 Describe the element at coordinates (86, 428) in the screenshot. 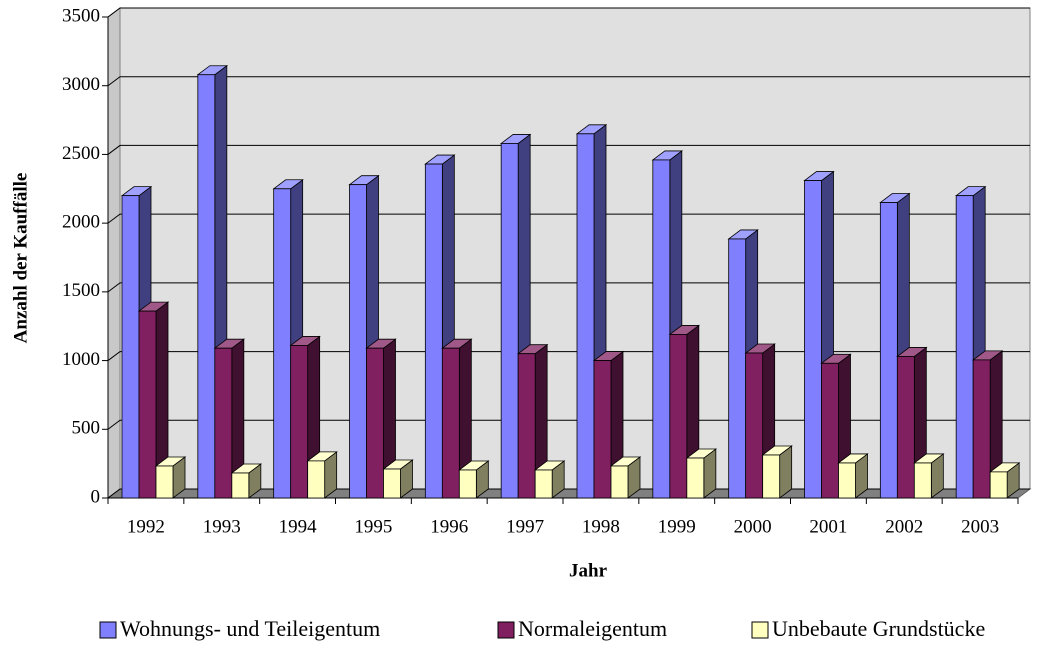

I see `y-tick-label: 500` at that location.